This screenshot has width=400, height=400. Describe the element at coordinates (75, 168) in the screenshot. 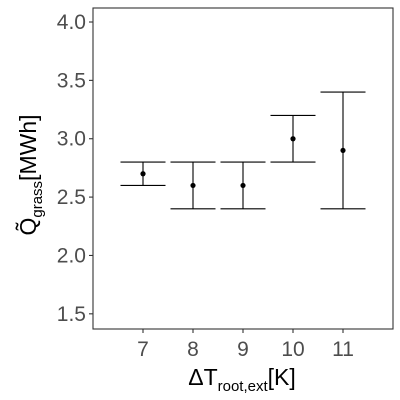

I see `y-axis-ticks: 1.5 2.0 2.5 3.0 3.5 4.0` at that location.